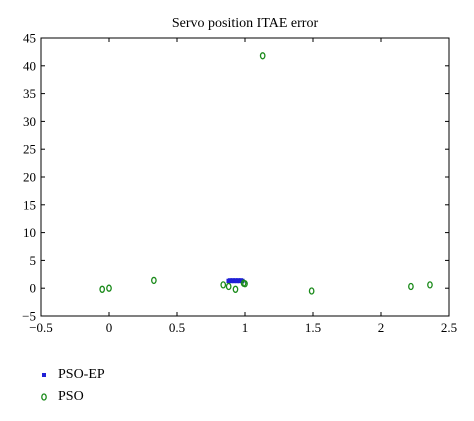 The width and height of the screenshot is (474, 421). What do you see at coordinates (138, 375) in the screenshot?
I see `legend-item-pso-ep: PSO-EP` at bounding box center [138, 375].